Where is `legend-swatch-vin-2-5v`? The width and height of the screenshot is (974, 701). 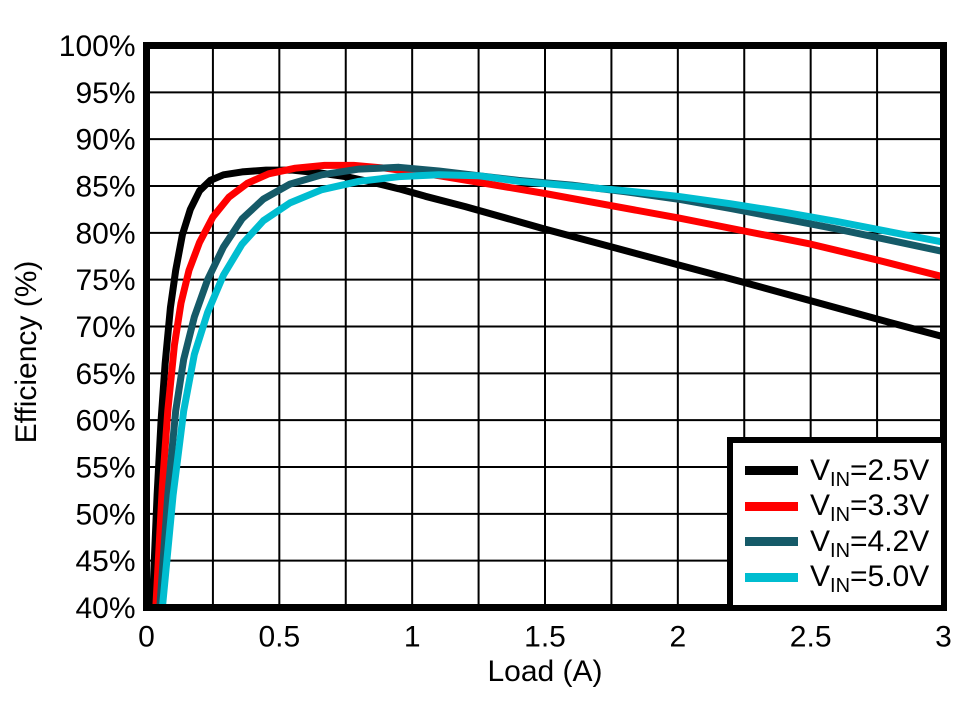 legend-swatch-vin-2-5v is located at coordinates (771, 471).